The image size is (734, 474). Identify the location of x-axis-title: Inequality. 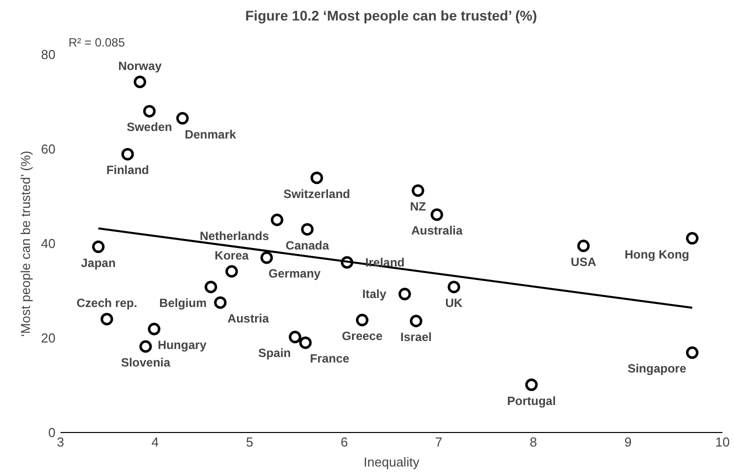
(392, 462).